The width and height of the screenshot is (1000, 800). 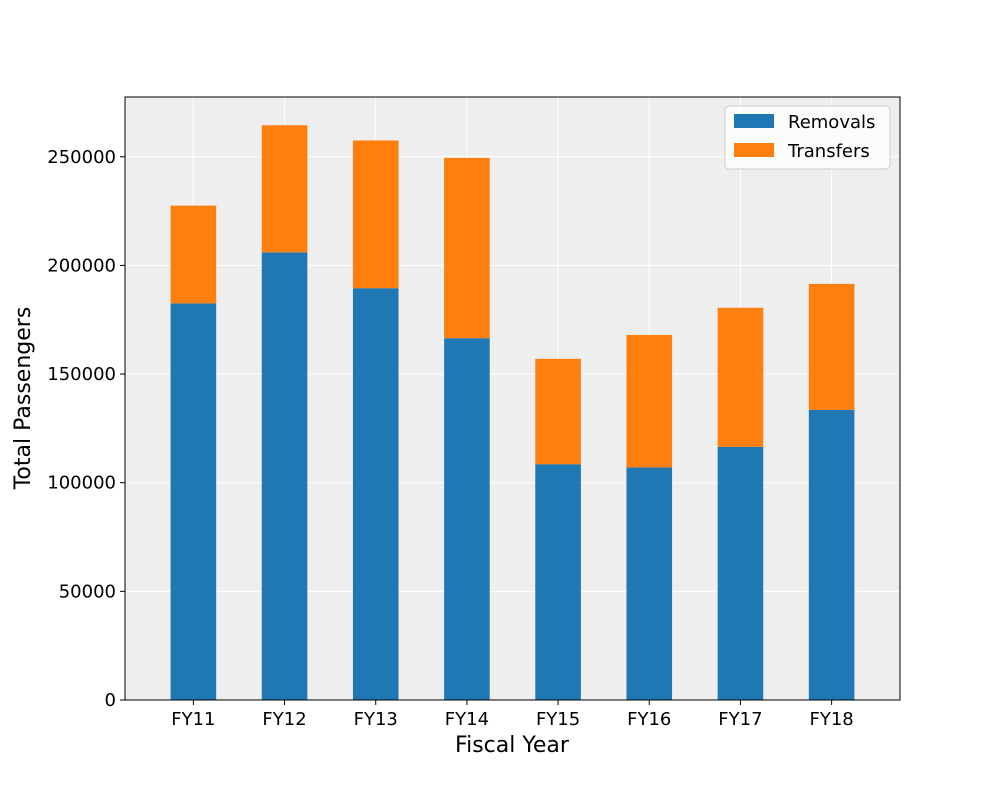 I want to click on x-tick-label: FY15, so click(x=558, y=719).